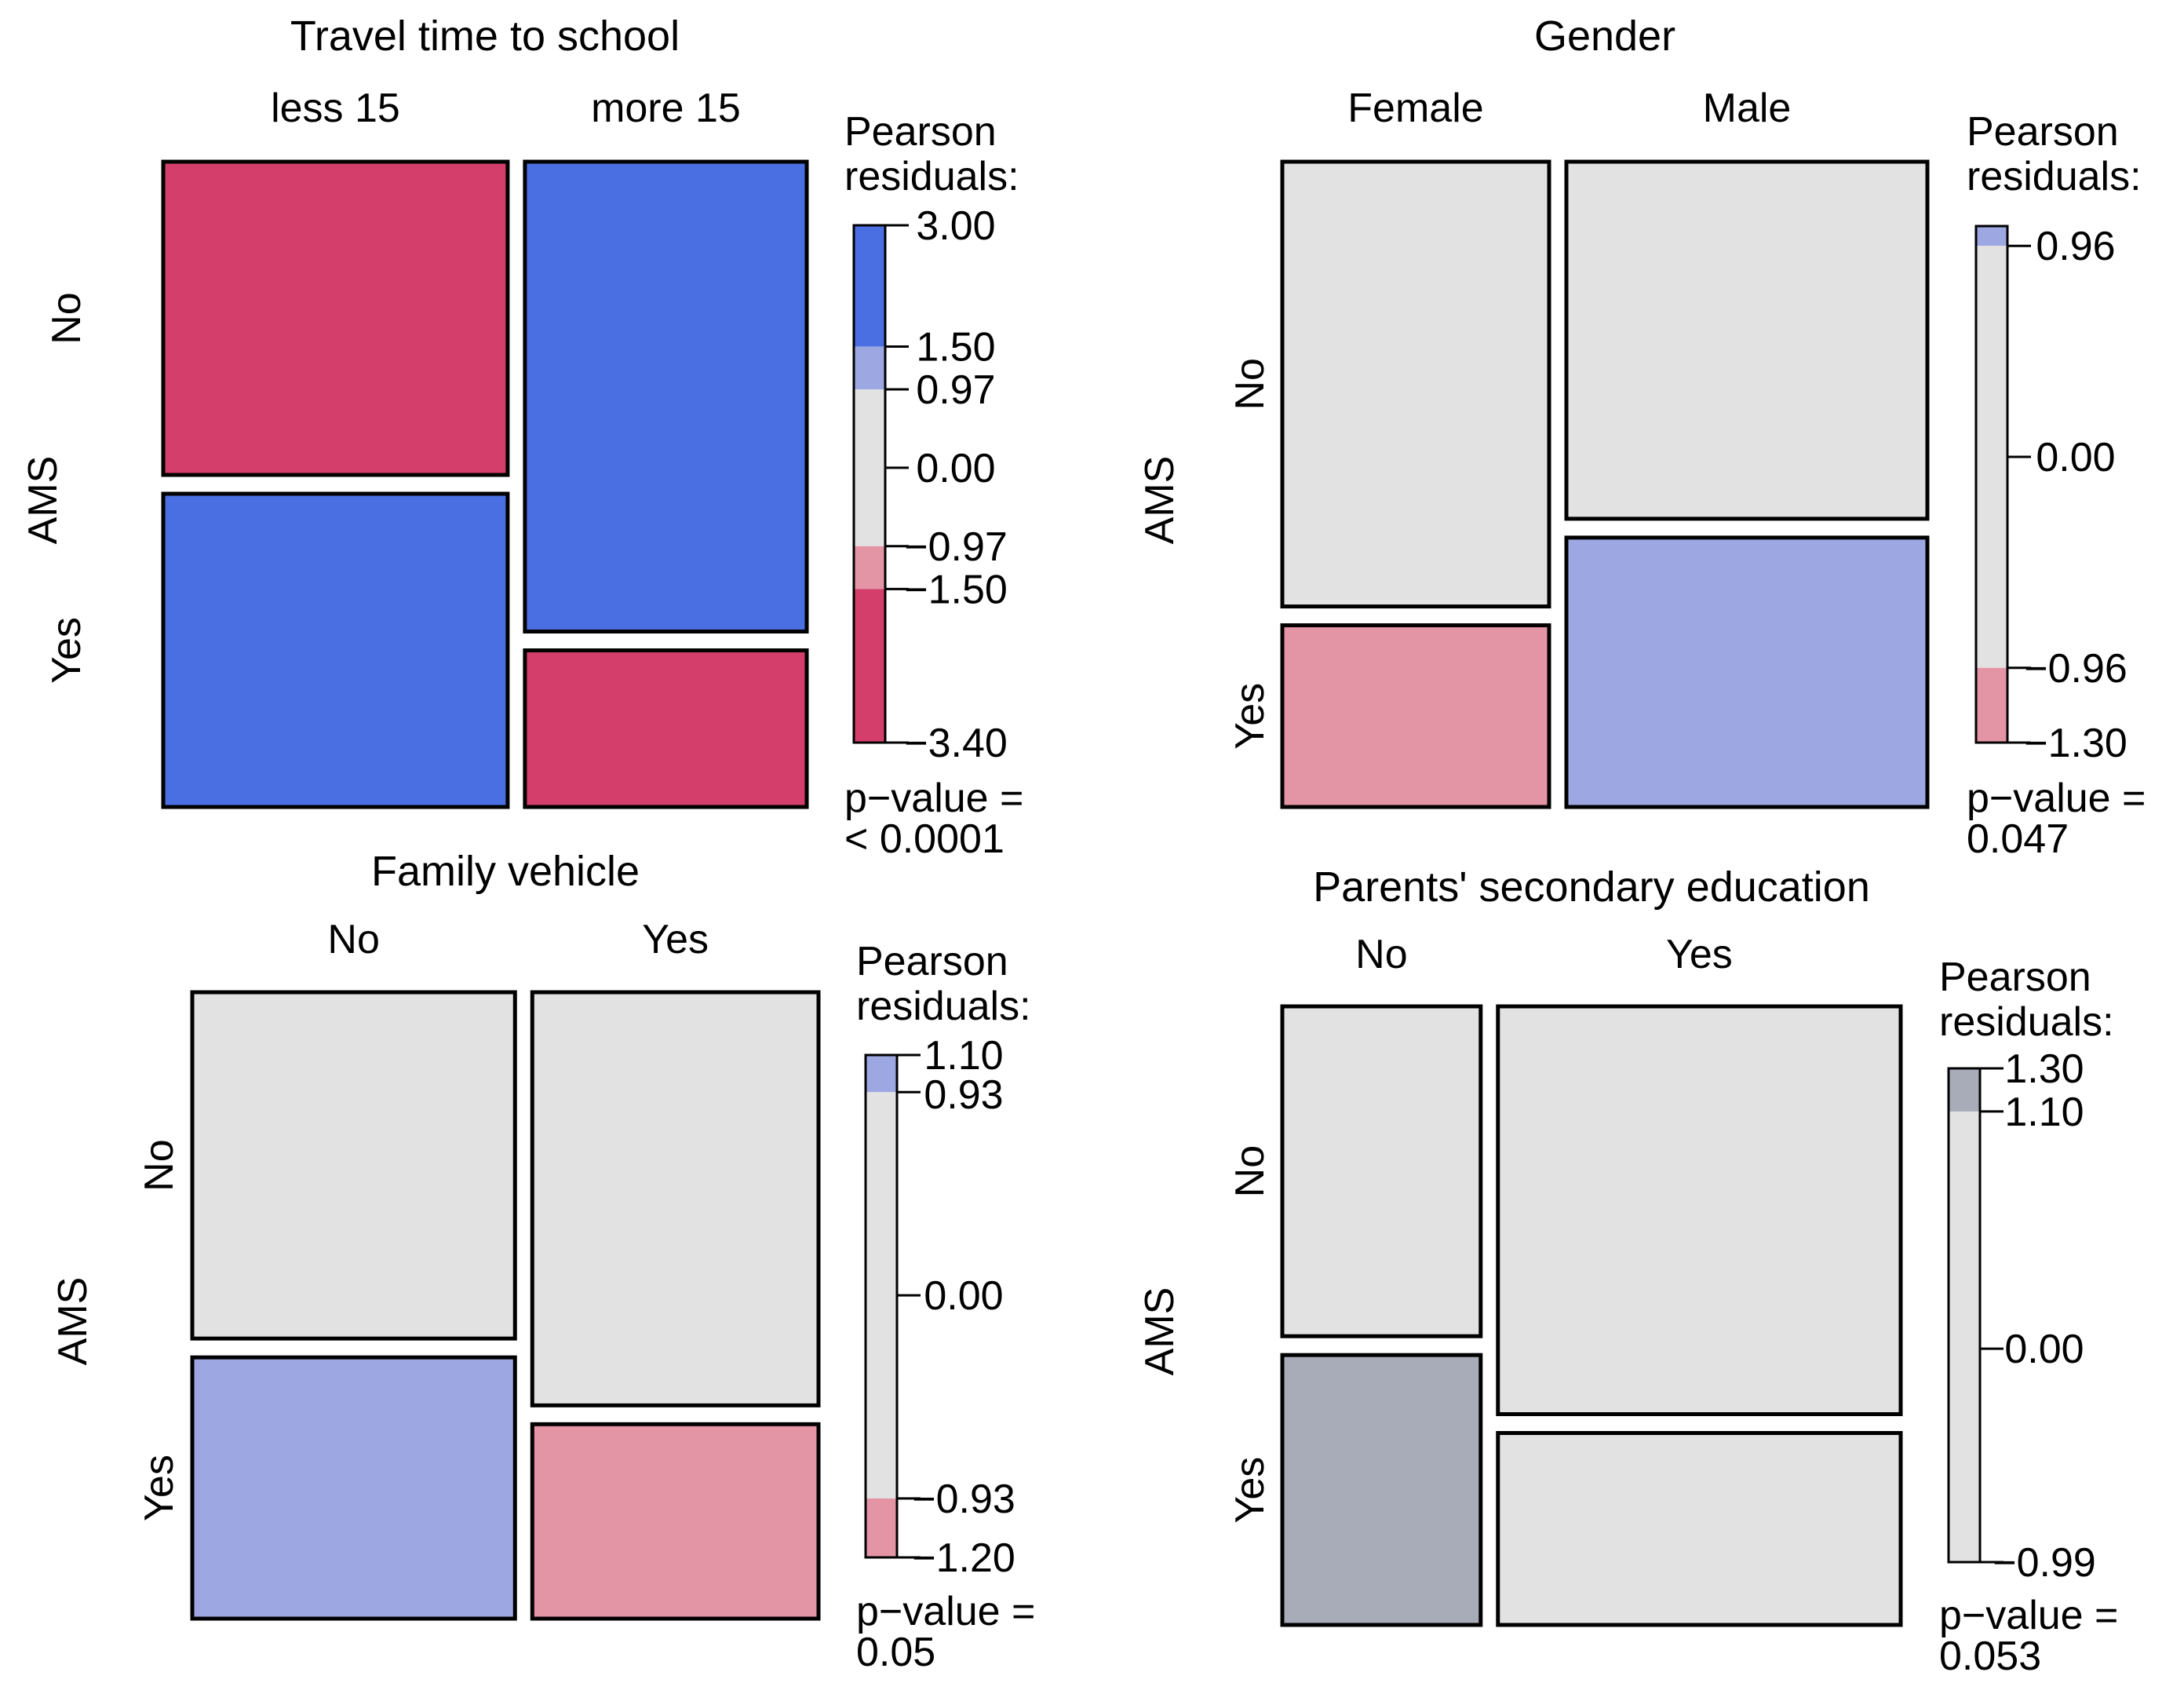  I want to click on p-value: 0.05, so click(895, 1652).